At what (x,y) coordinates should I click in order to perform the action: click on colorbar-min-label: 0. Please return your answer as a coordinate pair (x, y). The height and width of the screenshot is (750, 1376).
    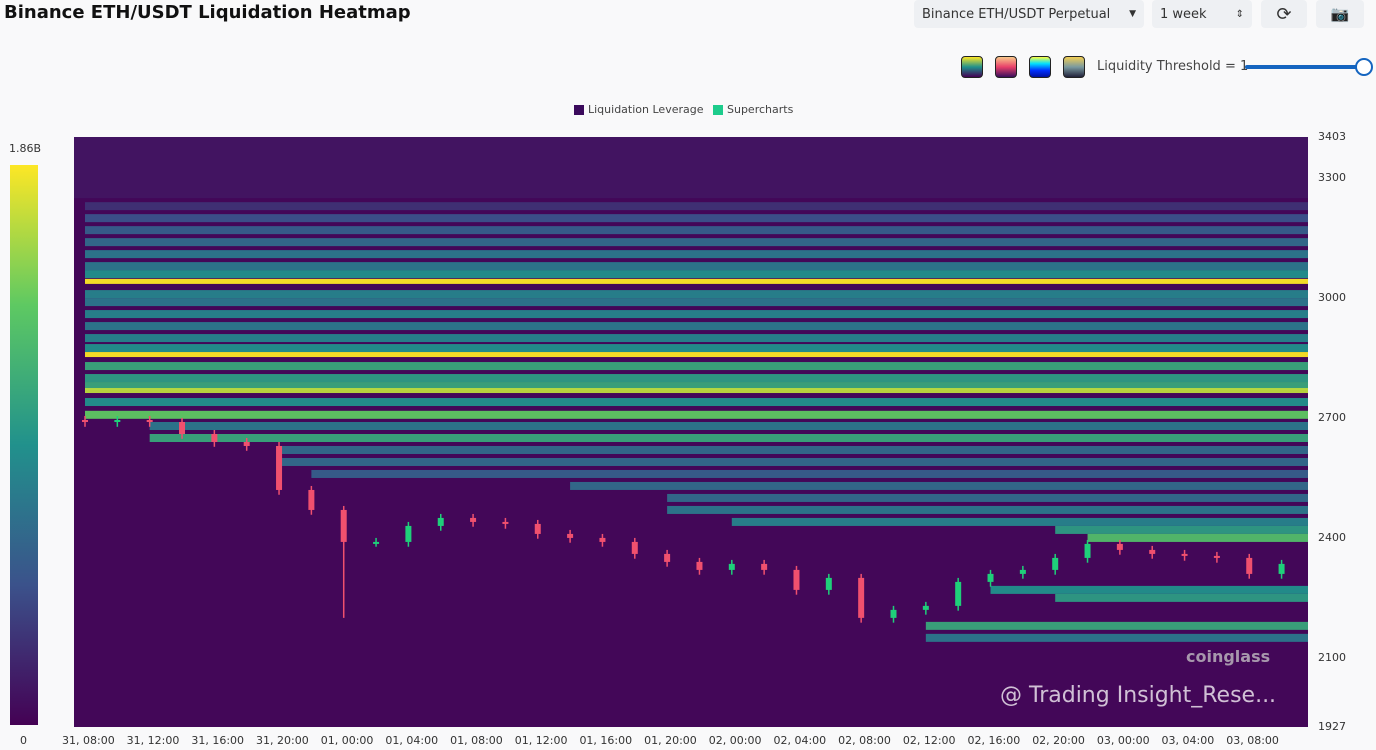
    Looking at the image, I should click on (23, 740).